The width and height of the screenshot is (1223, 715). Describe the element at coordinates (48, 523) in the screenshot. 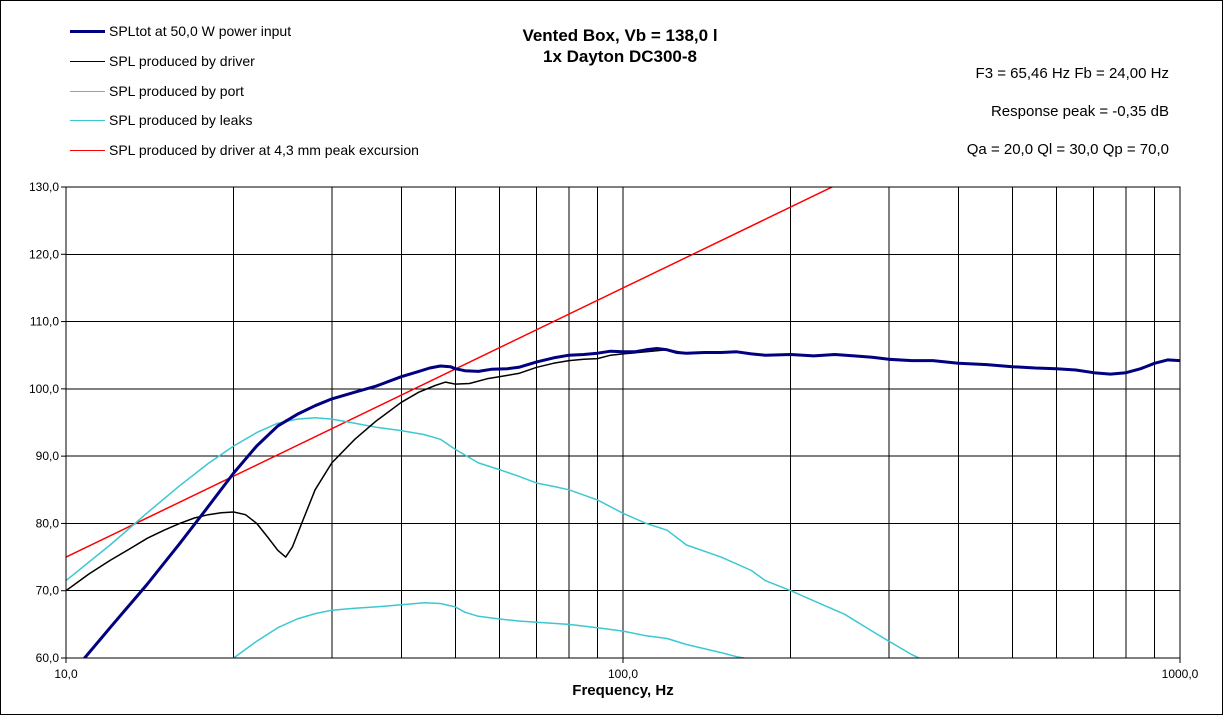

I see `y-tick-label: 80,0` at that location.